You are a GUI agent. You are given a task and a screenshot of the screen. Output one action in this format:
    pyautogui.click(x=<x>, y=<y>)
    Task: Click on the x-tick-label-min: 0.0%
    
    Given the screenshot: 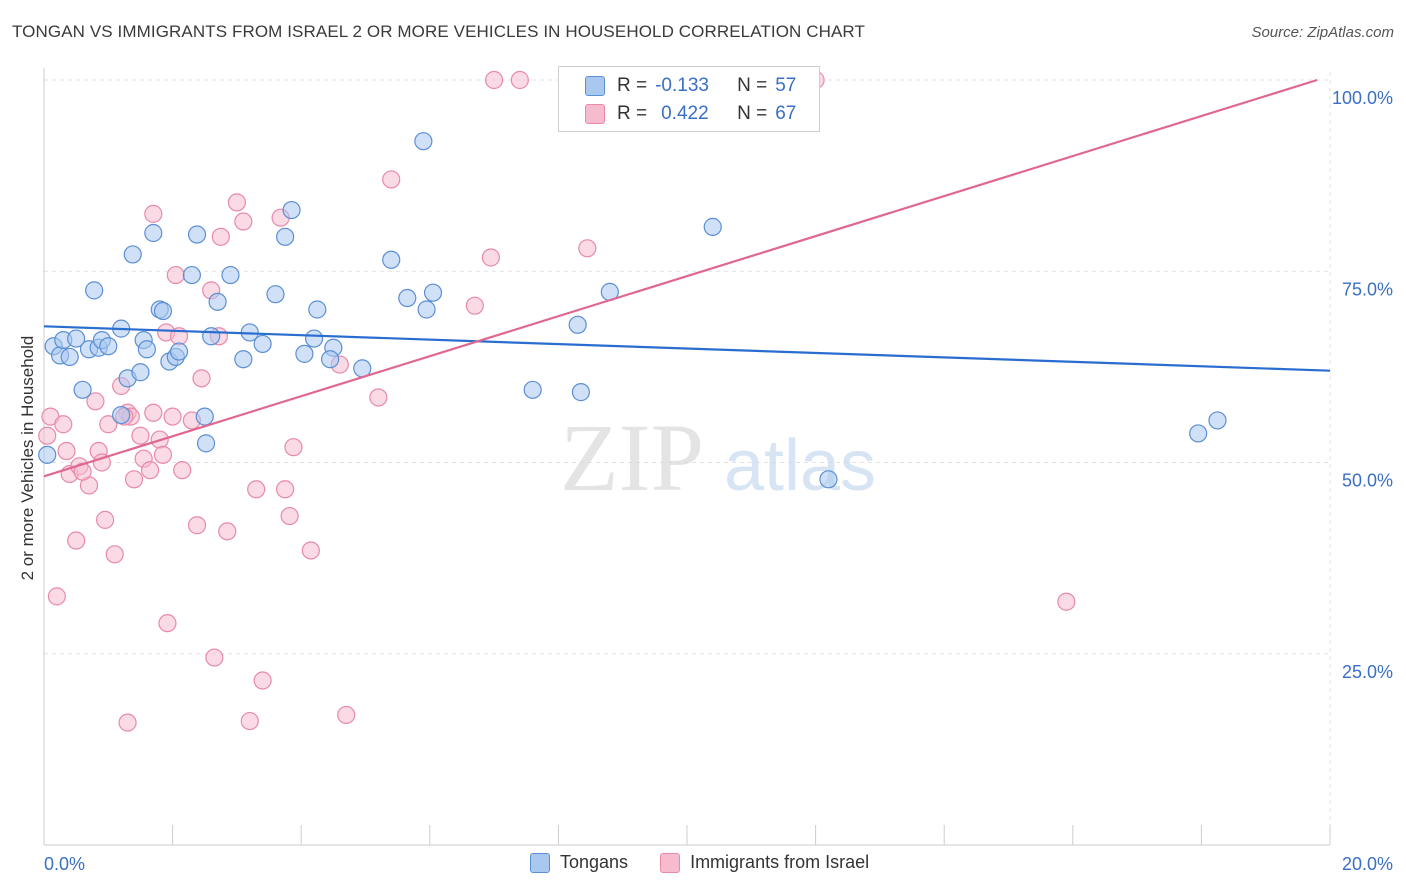 What is the action you would take?
    pyautogui.click(x=64, y=864)
    